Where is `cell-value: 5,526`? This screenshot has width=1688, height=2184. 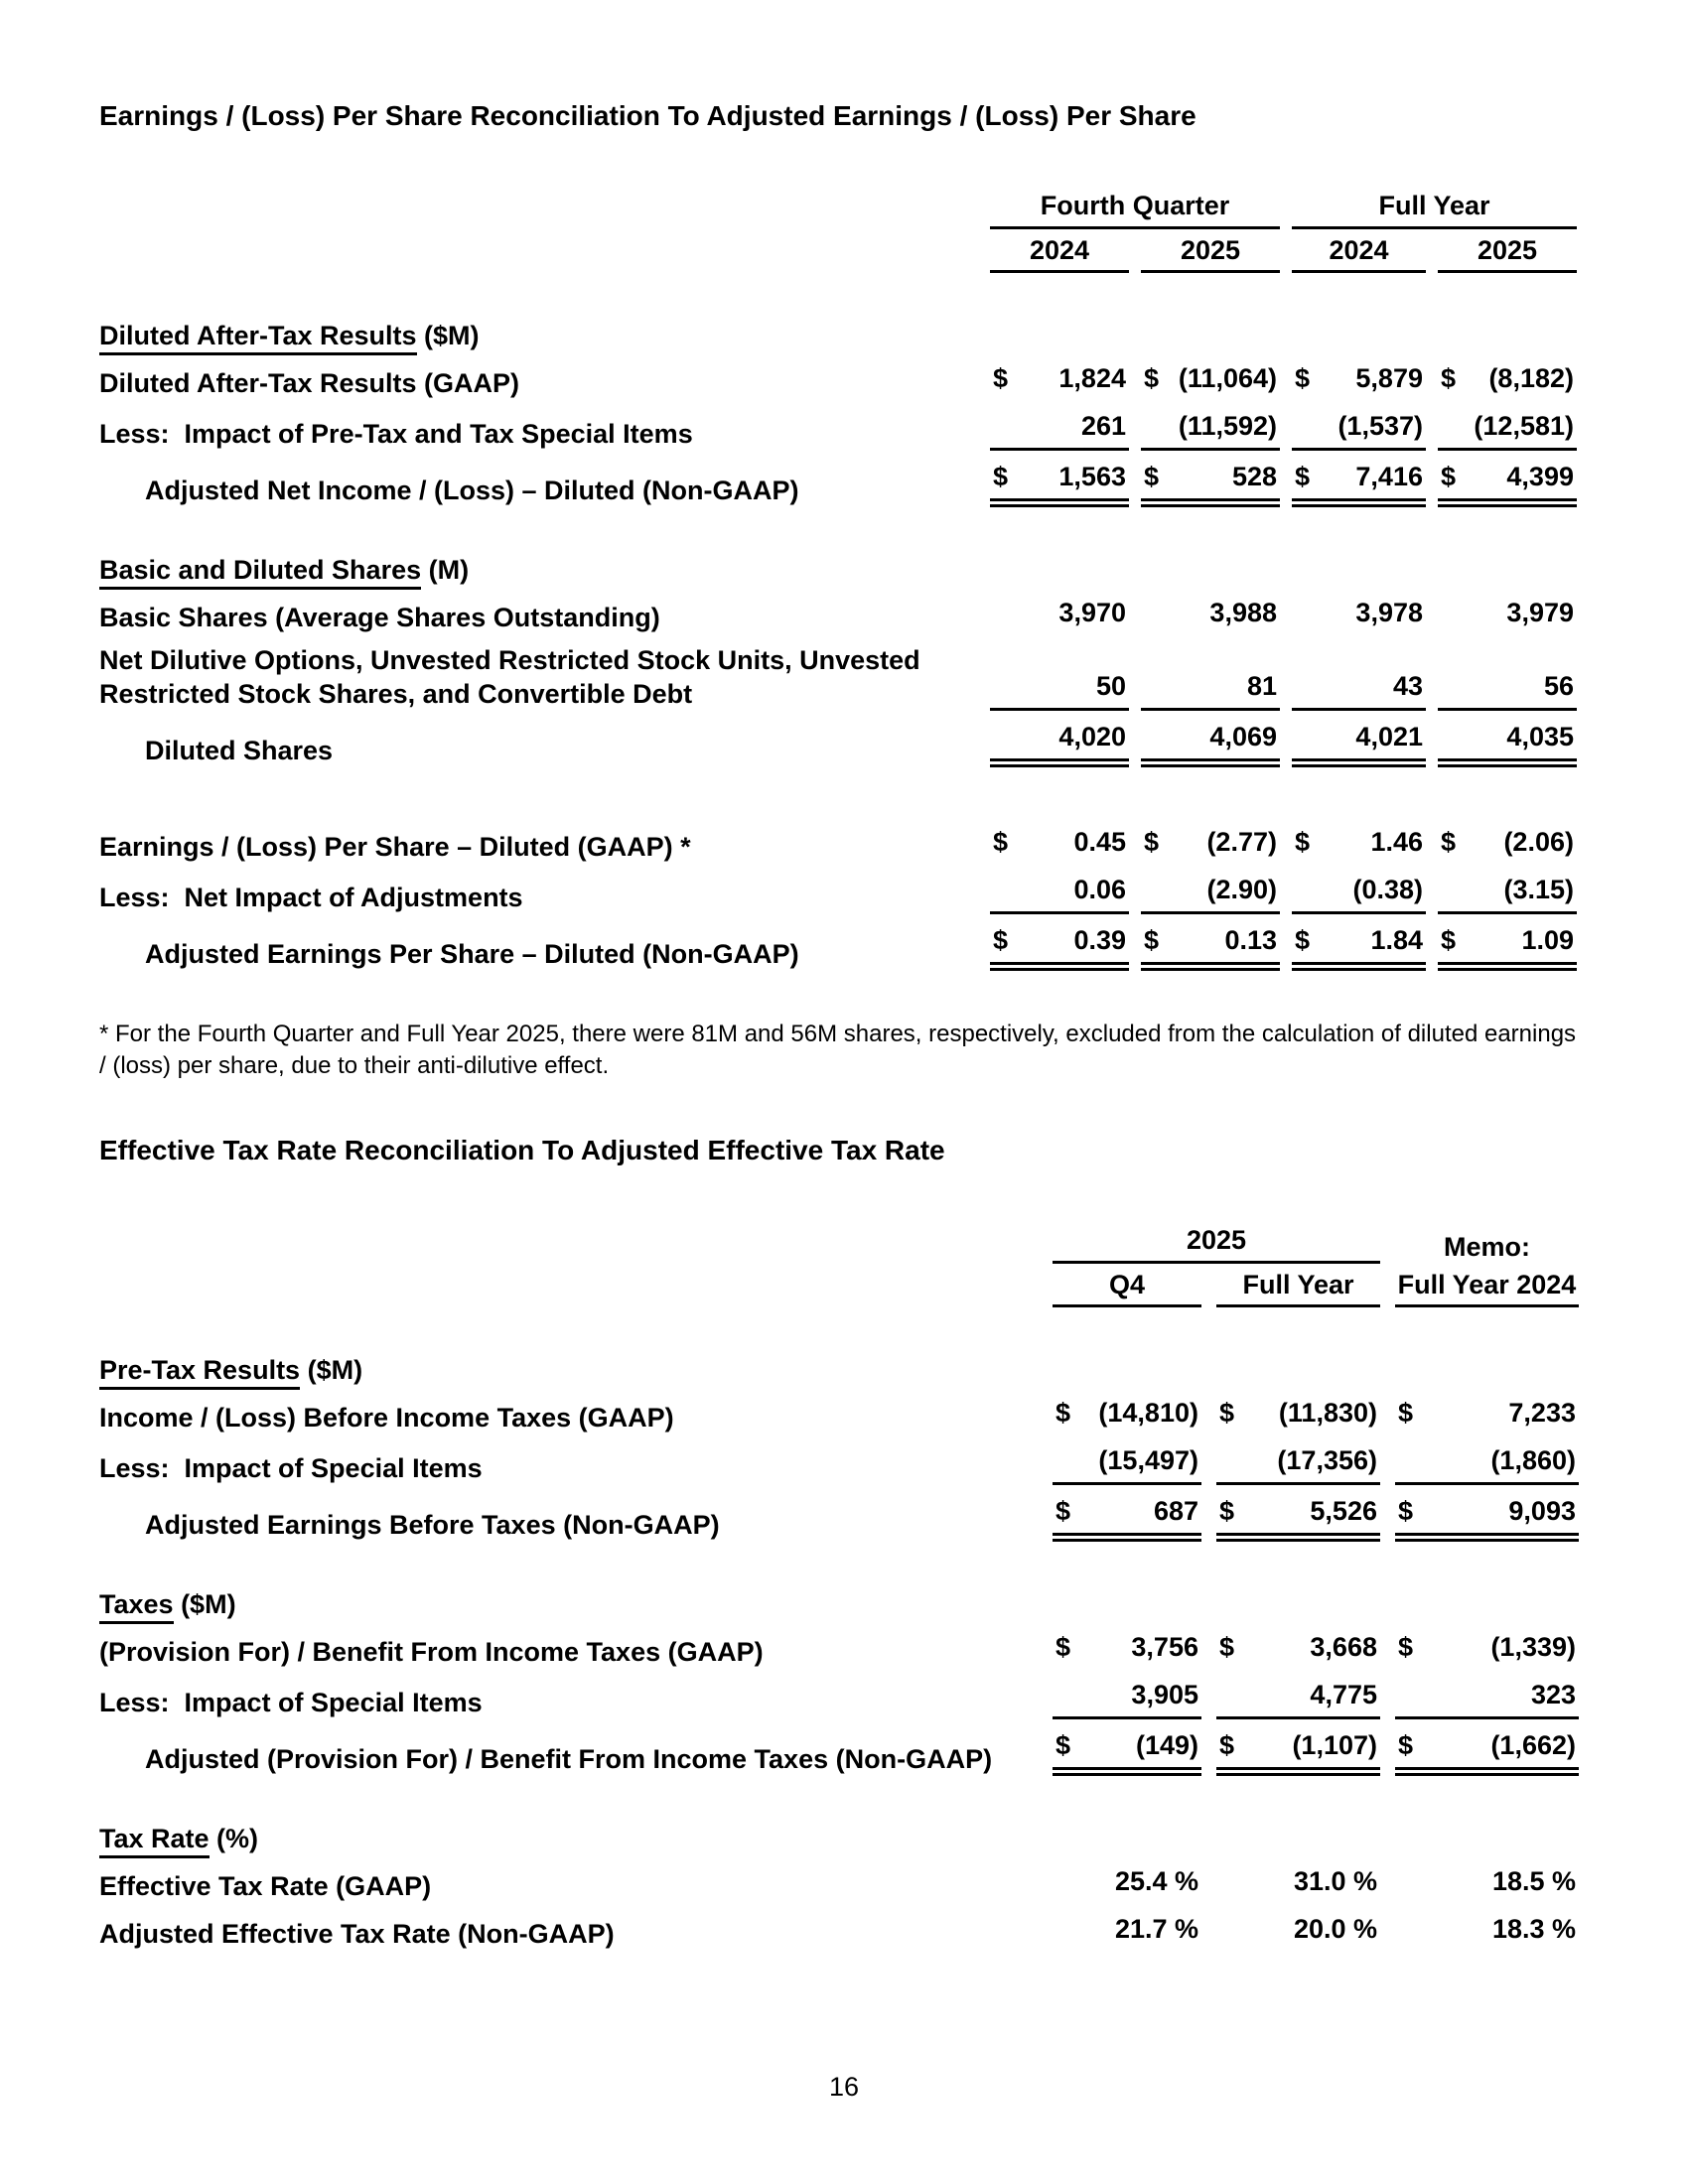
cell-value: 5,526 is located at coordinates (1343, 1511).